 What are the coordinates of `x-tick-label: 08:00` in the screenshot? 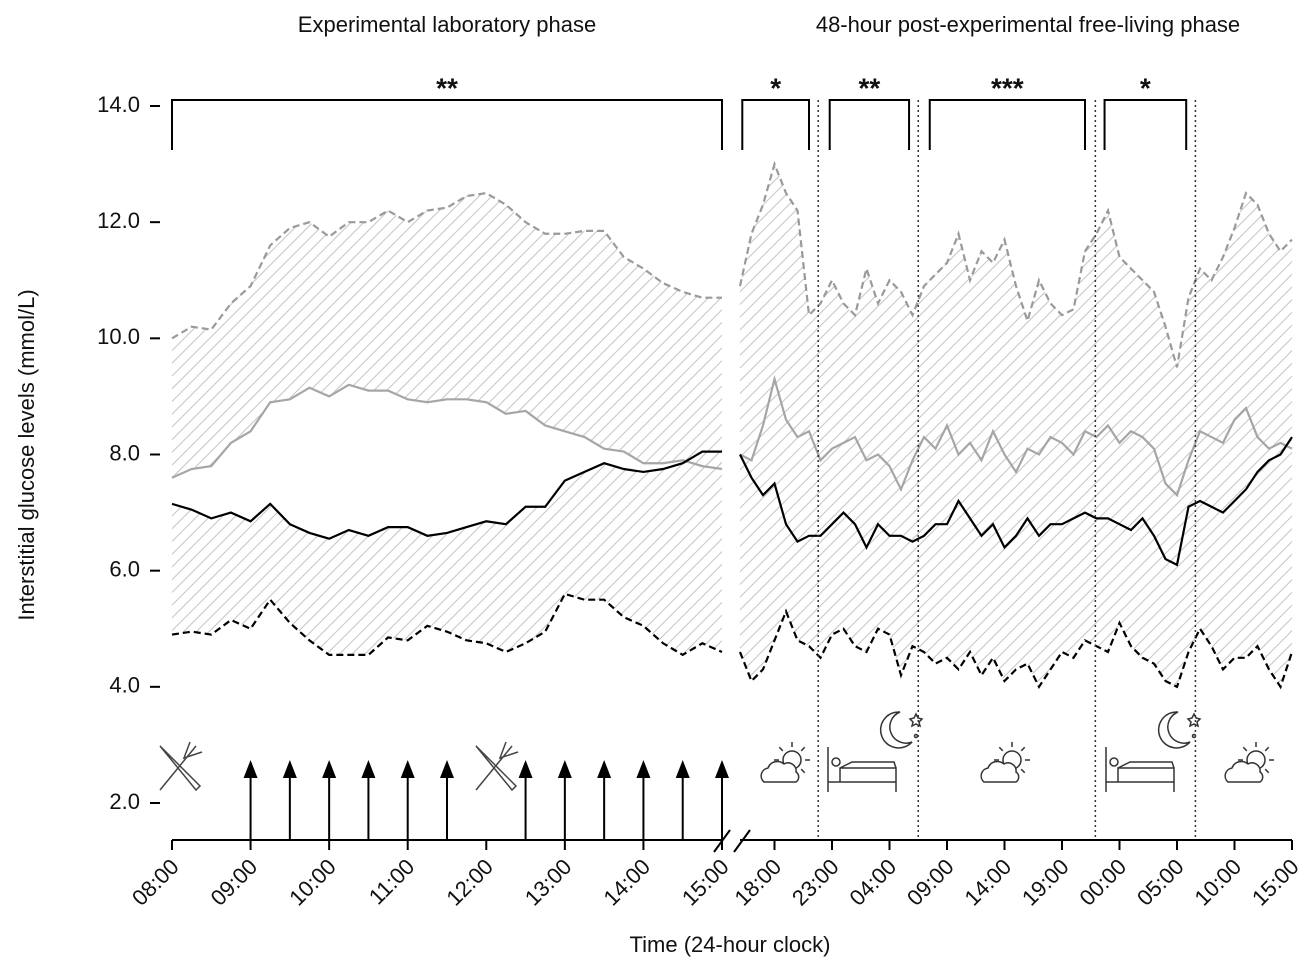 It's located at (155, 882).